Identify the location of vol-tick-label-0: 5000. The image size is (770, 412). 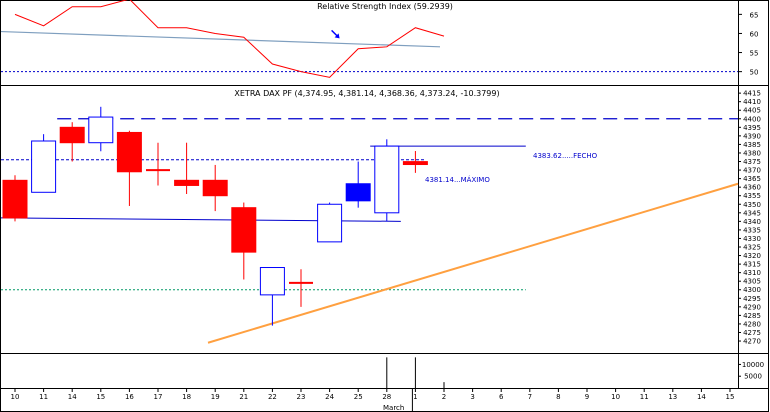
(753, 377).